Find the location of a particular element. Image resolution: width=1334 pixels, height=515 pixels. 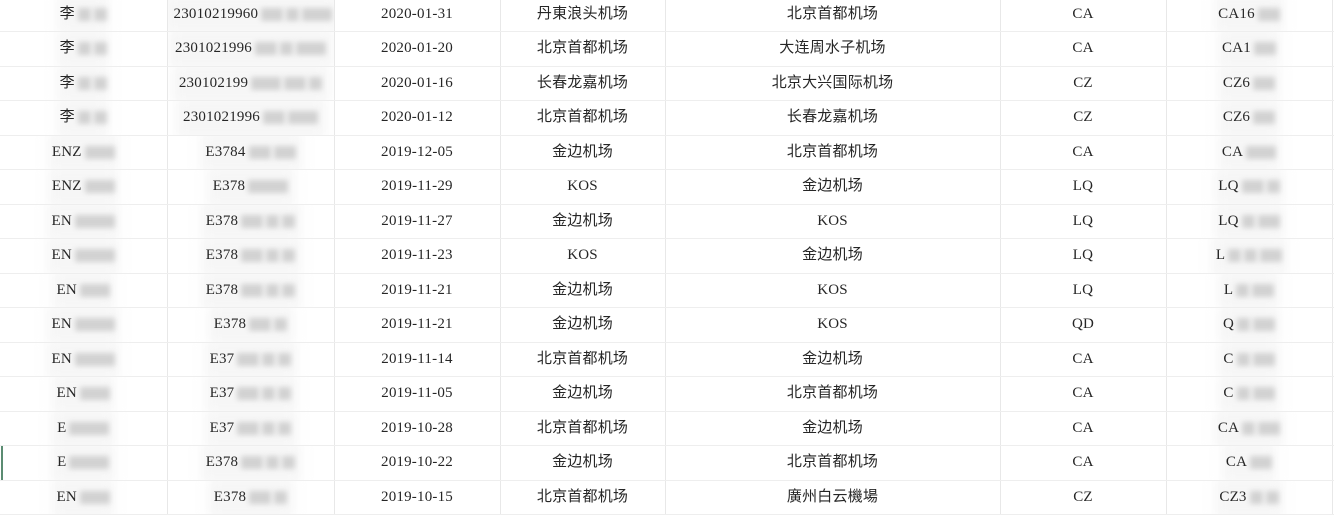

cell-content: 2020-01-20 is located at coordinates (417, 48).